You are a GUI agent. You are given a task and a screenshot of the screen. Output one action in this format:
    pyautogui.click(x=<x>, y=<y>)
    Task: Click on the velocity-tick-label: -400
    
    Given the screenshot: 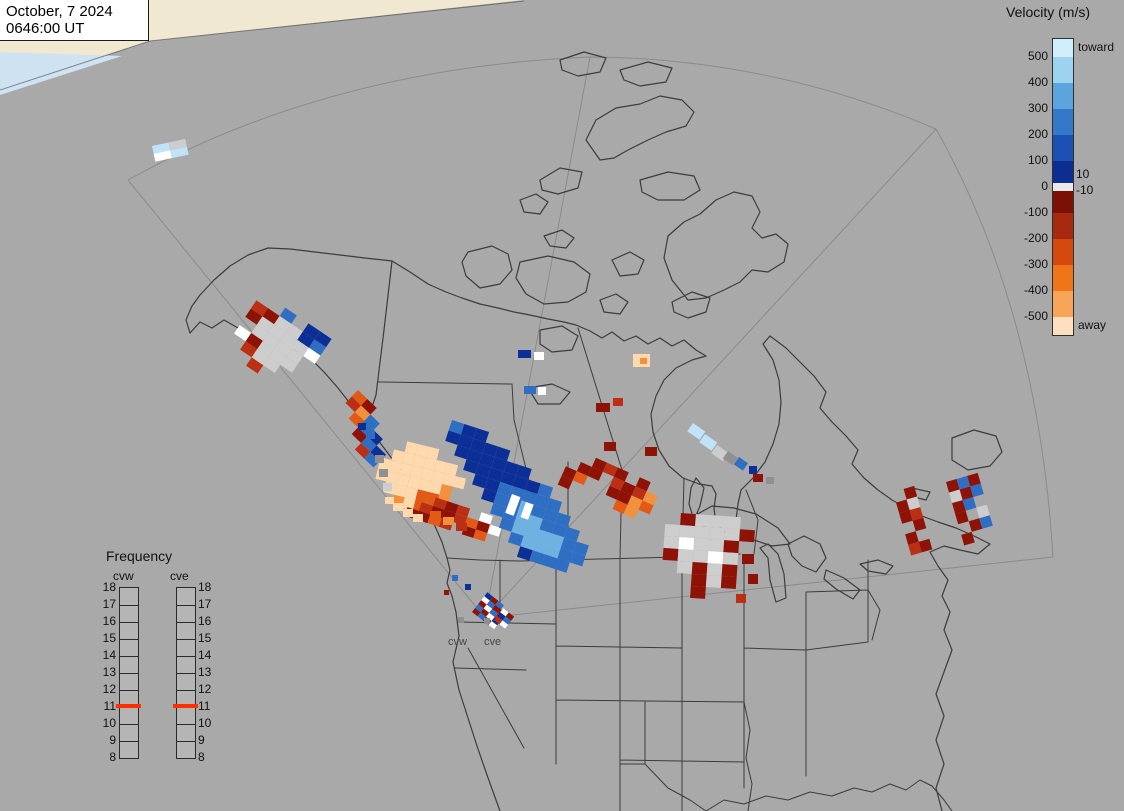 What is the action you would take?
    pyautogui.click(x=1035, y=290)
    